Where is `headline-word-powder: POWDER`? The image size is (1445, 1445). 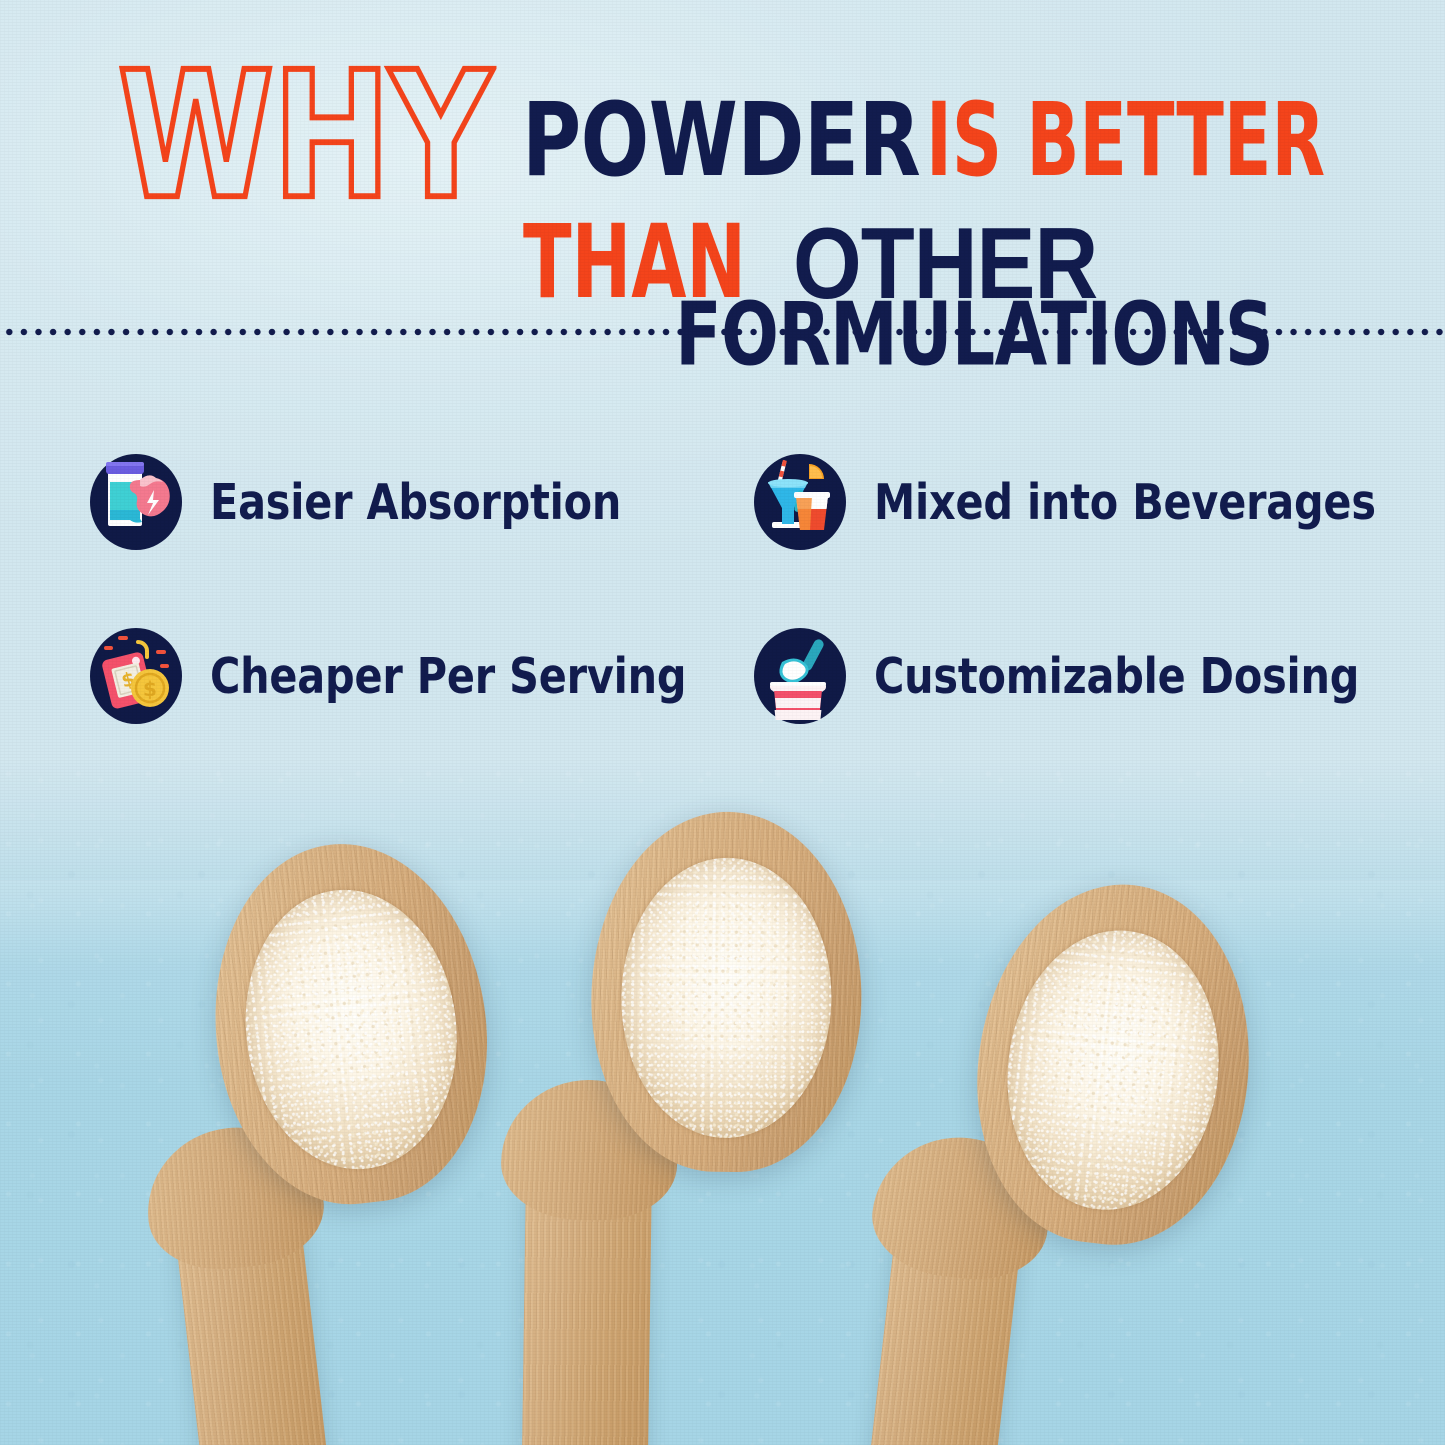 headline-word-powder: POWDER is located at coordinates (721, 139).